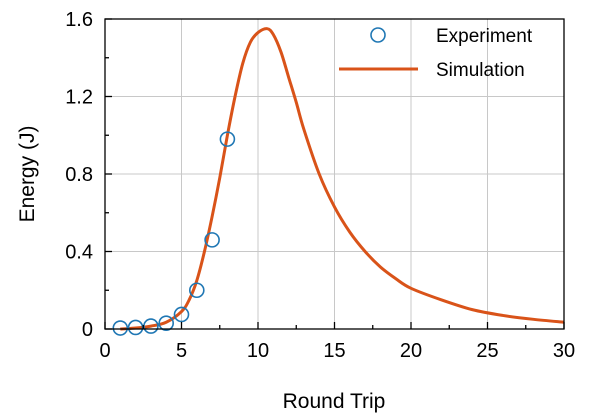 The width and height of the screenshot is (589, 416). What do you see at coordinates (334, 351) in the screenshot?
I see `x-tick-label: 15` at bounding box center [334, 351].